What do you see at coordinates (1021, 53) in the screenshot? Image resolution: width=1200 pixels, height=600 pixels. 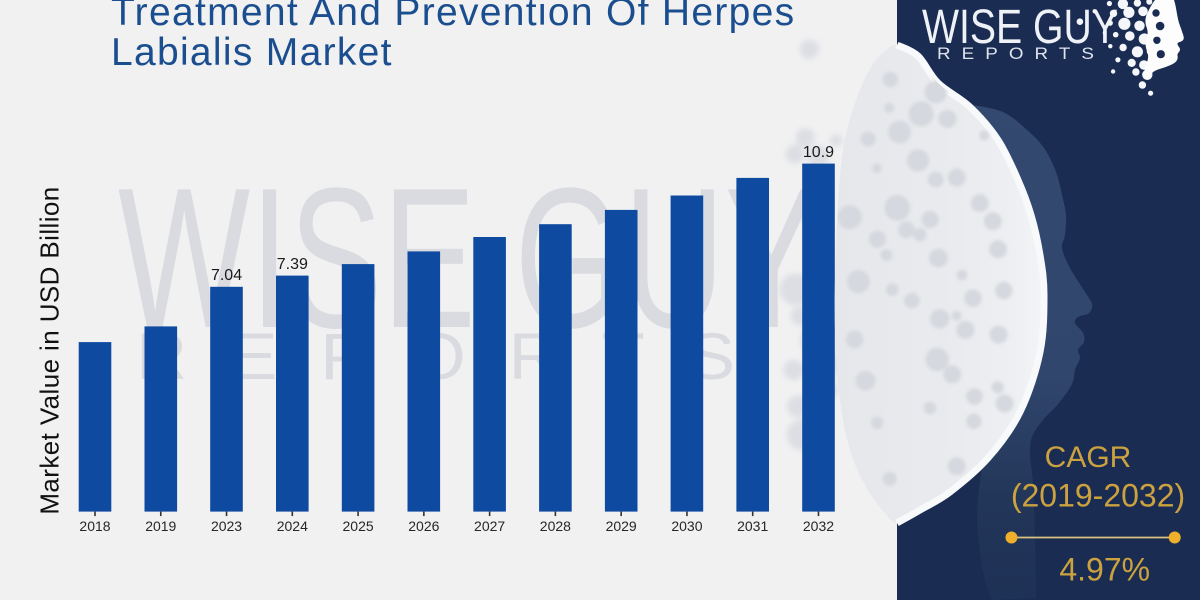 I see `svg-text: REPORTS` at bounding box center [1021, 53].